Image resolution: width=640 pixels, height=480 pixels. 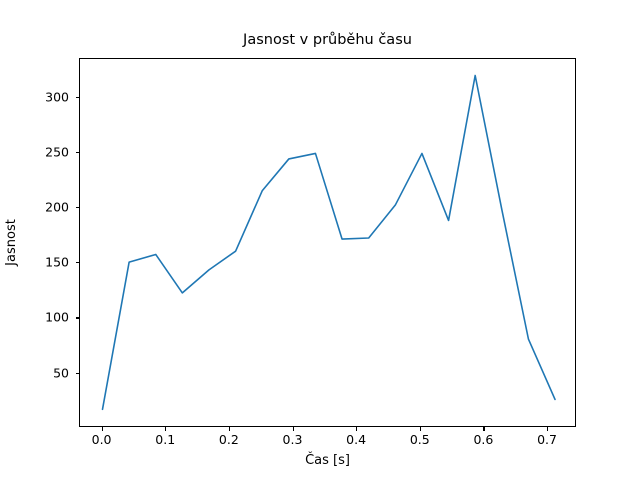 I want to click on x-tick-label: 0.5, so click(x=419, y=439).